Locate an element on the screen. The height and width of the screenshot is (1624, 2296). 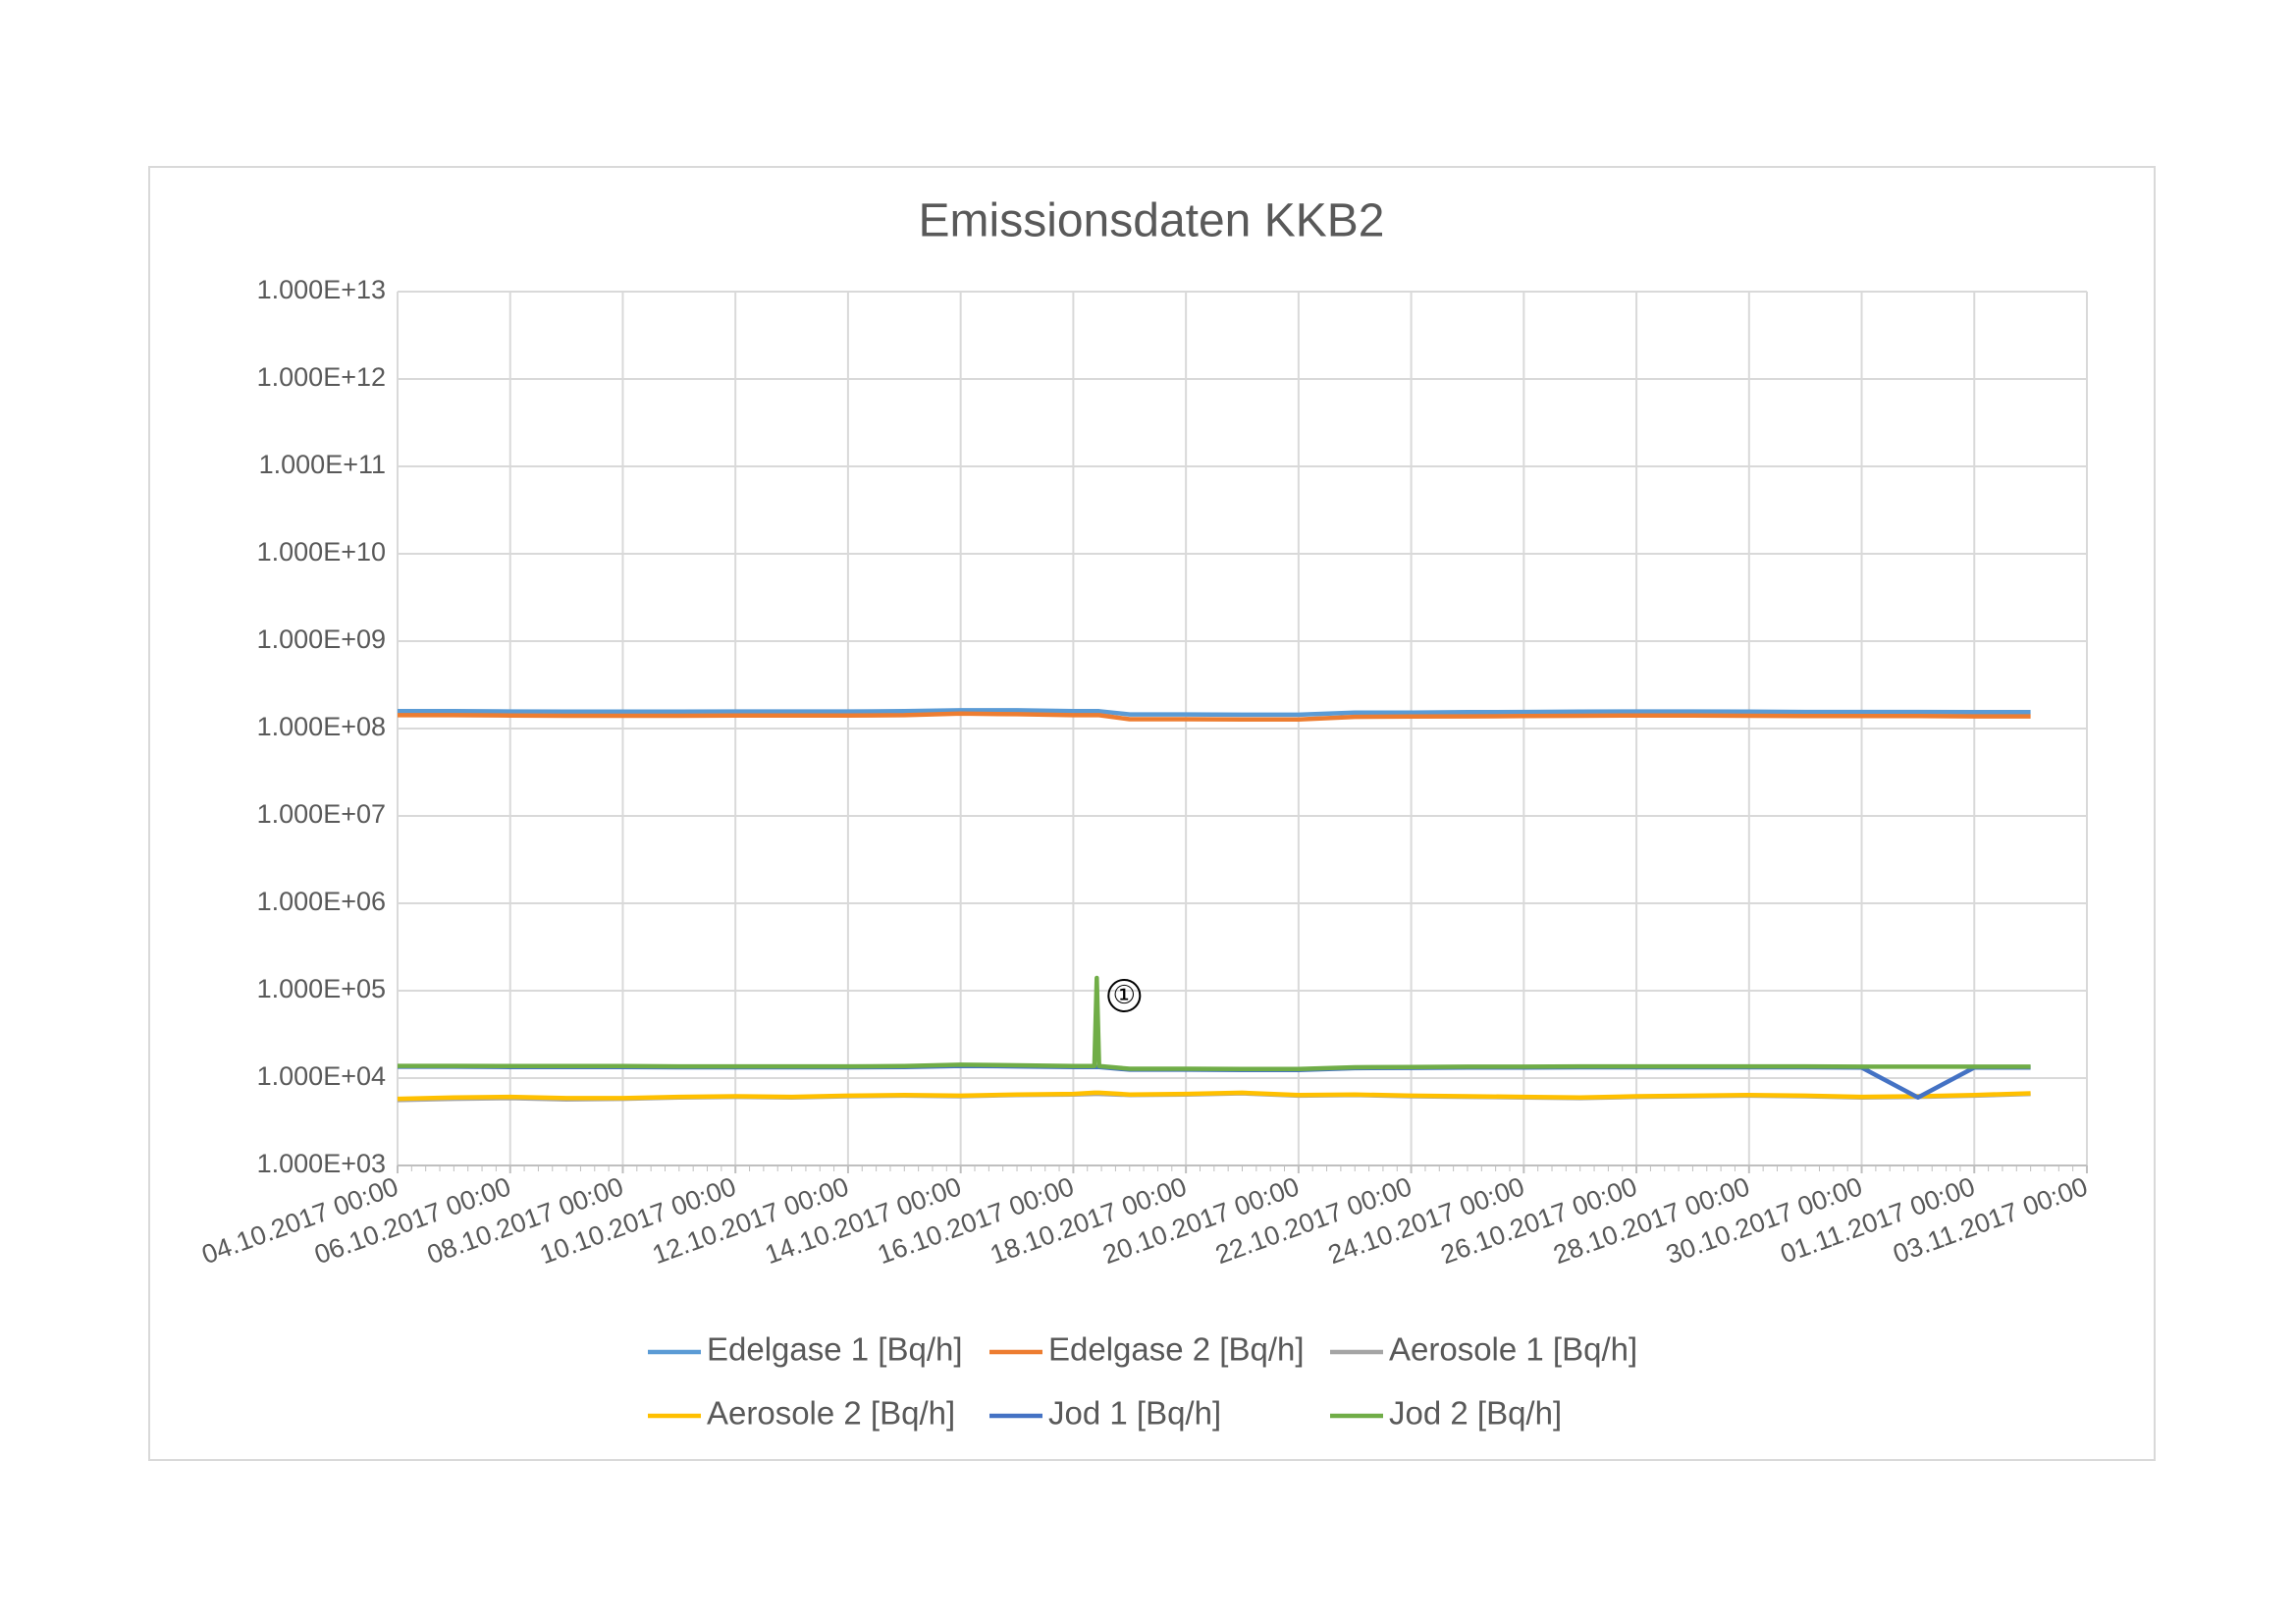
y-tick-label: 1.000E+04 is located at coordinates (321, 1076).